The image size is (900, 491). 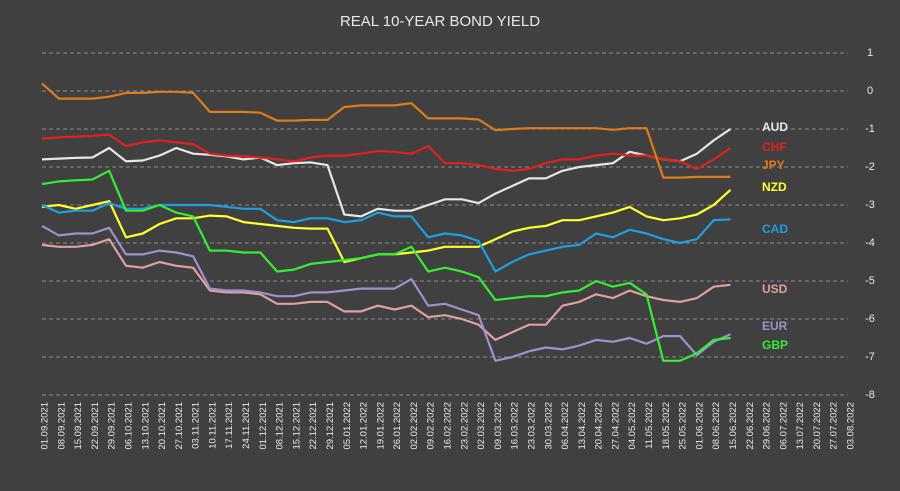 What do you see at coordinates (61, 426) in the screenshot?
I see `x-tick-label: 08.09.2021` at bounding box center [61, 426].